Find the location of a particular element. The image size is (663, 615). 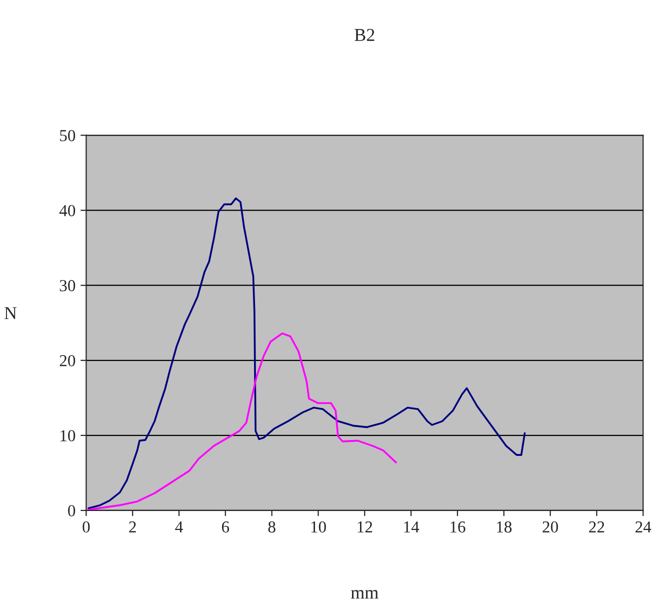

y-tick-label: 10 is located at coordinates (68, 436).